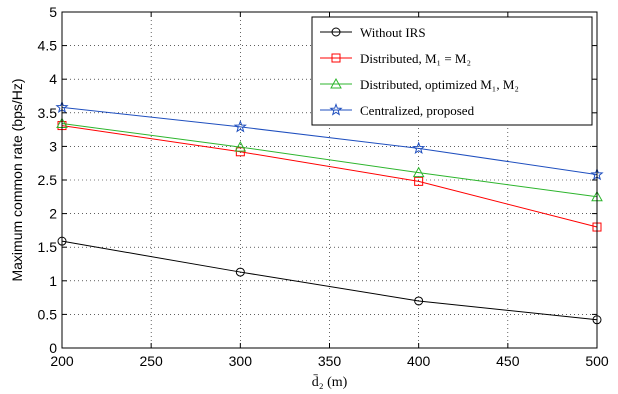  I want to click on x-axis-label: d̄₂ (m), so click(330, 382).